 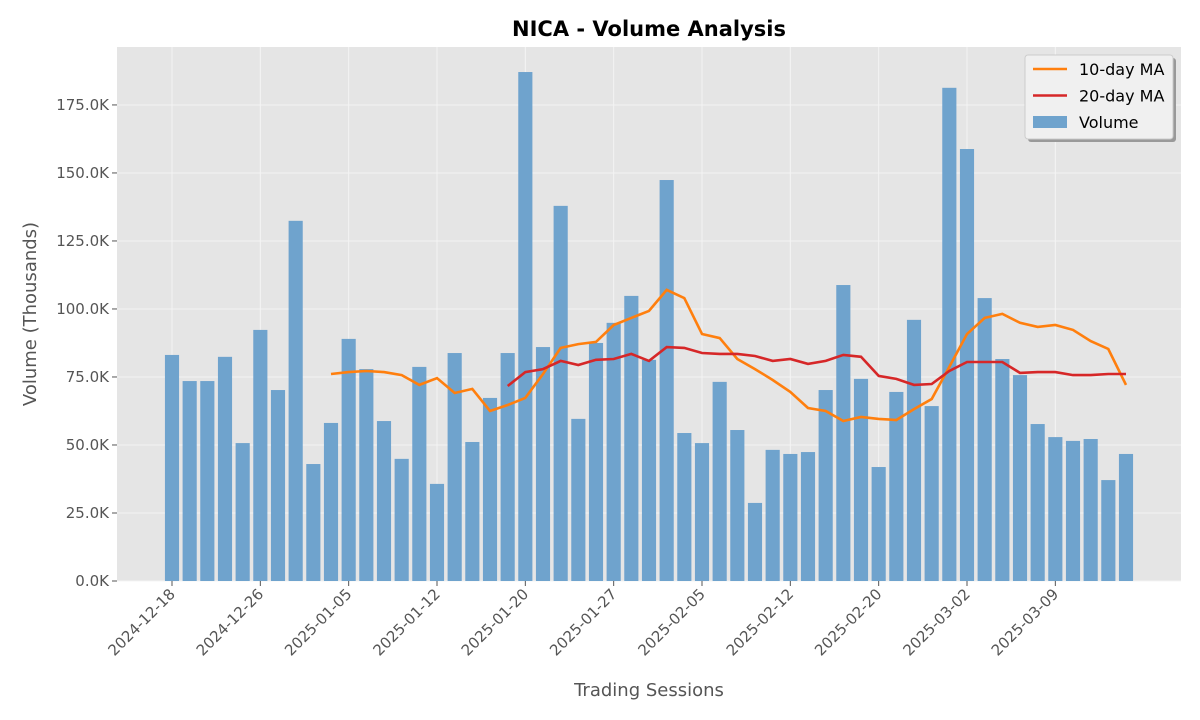 I want to click on x-axis-label: Trading Sessions, so click(x=648, y=690).